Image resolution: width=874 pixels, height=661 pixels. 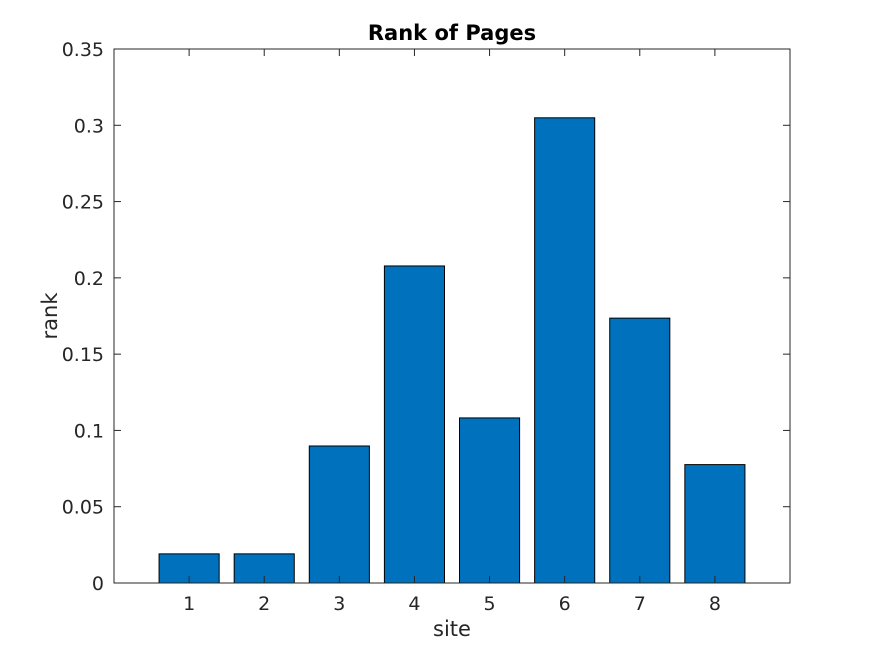 I want to click on x-tick-label: 8, so click(x=715, y=604).